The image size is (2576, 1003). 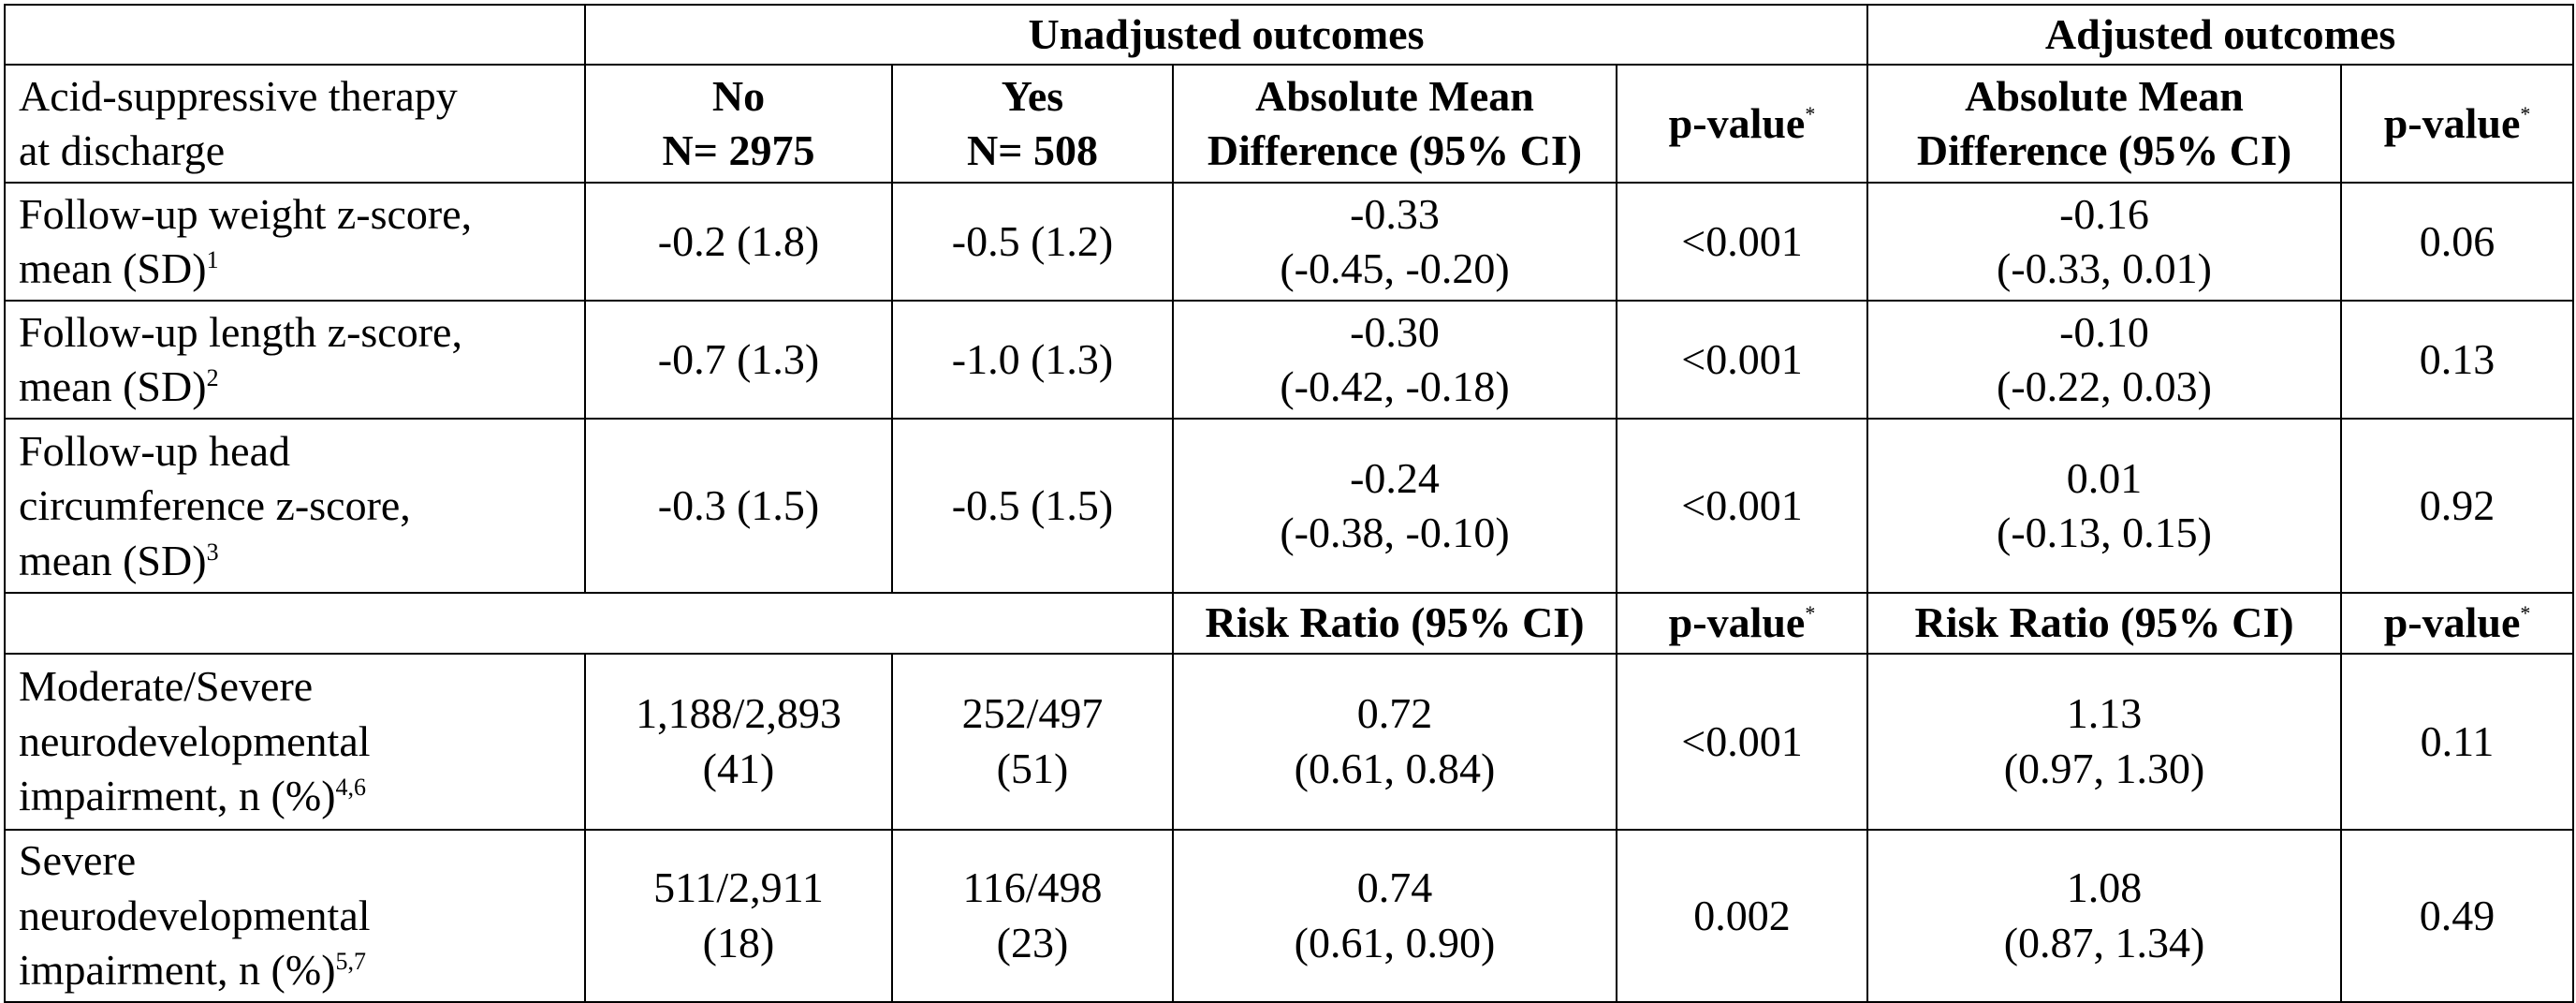 What do you see at coordinates (1032, 768) in the screenshot?
I see `cell-line: (51)` at bounding box center [1032, 768].